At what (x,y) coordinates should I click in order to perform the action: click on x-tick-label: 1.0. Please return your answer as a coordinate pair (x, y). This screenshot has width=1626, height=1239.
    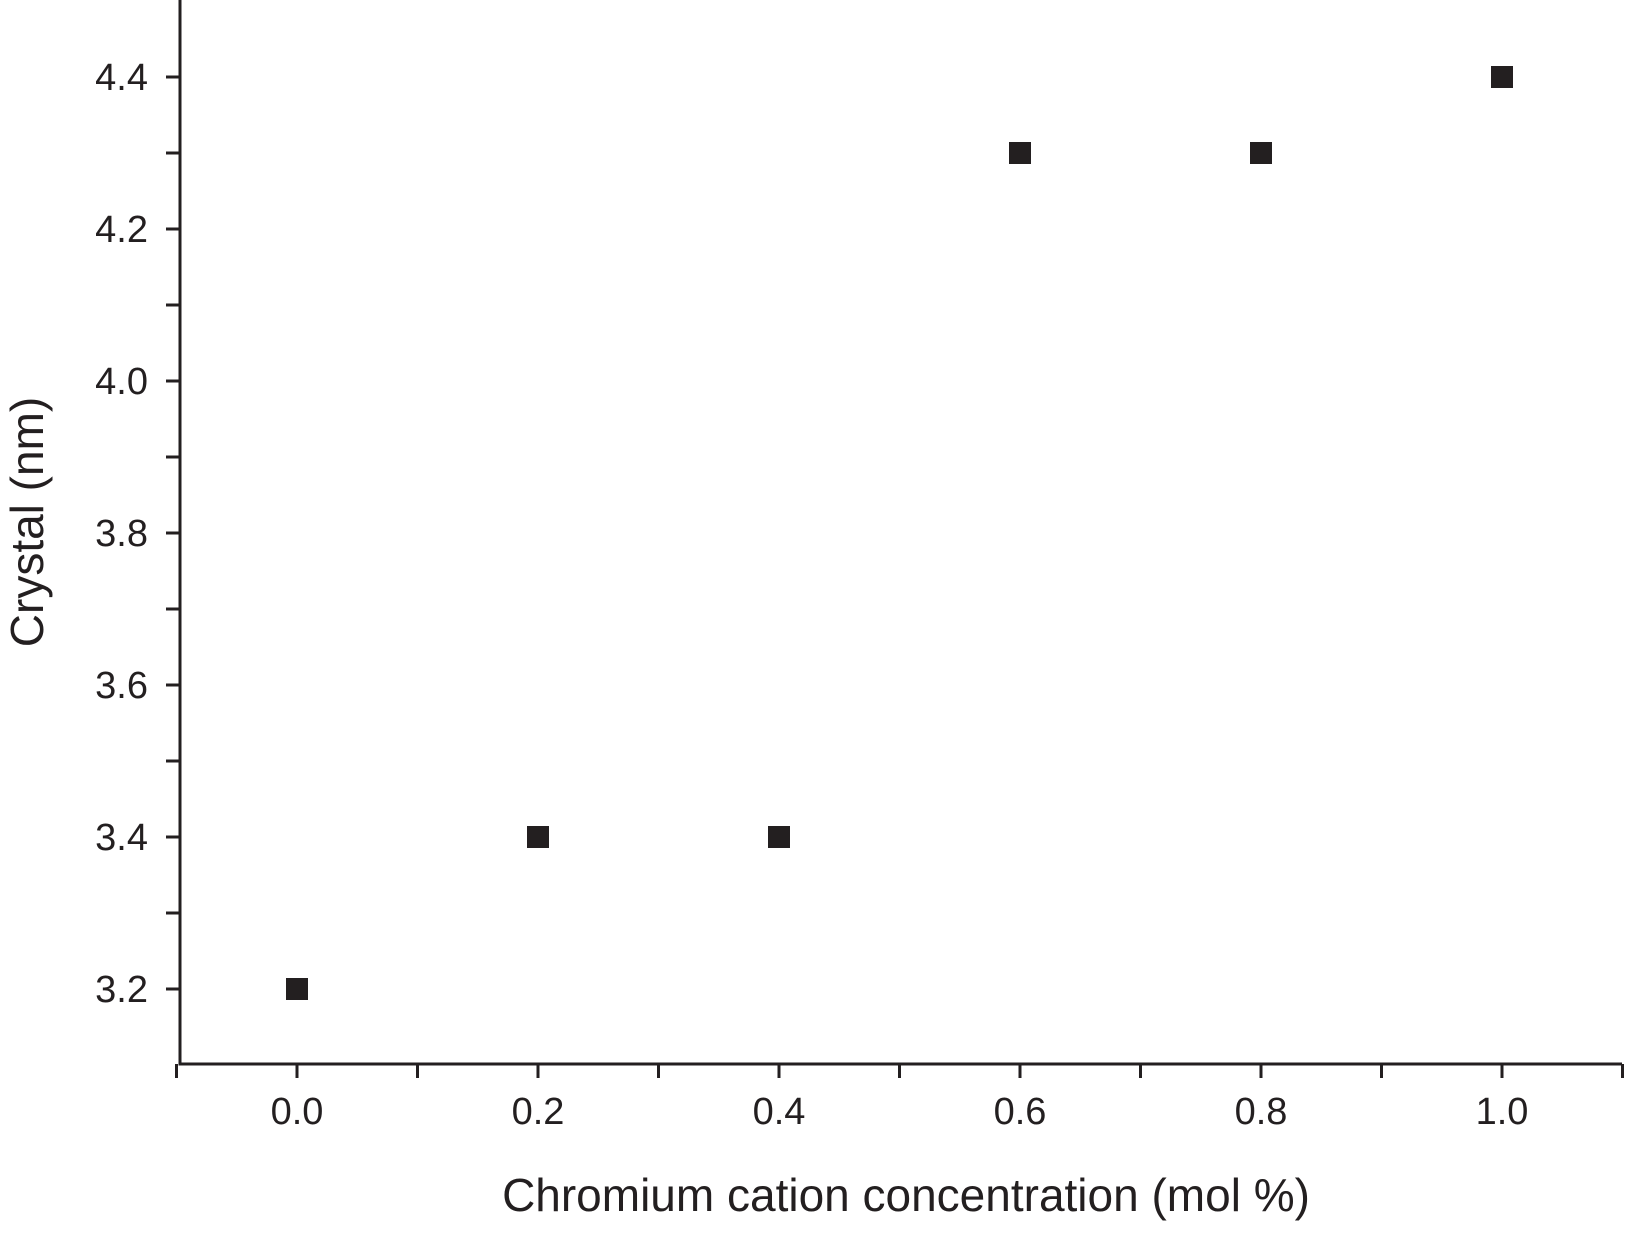
    Looking at the image, I should click on (1502, 1112).